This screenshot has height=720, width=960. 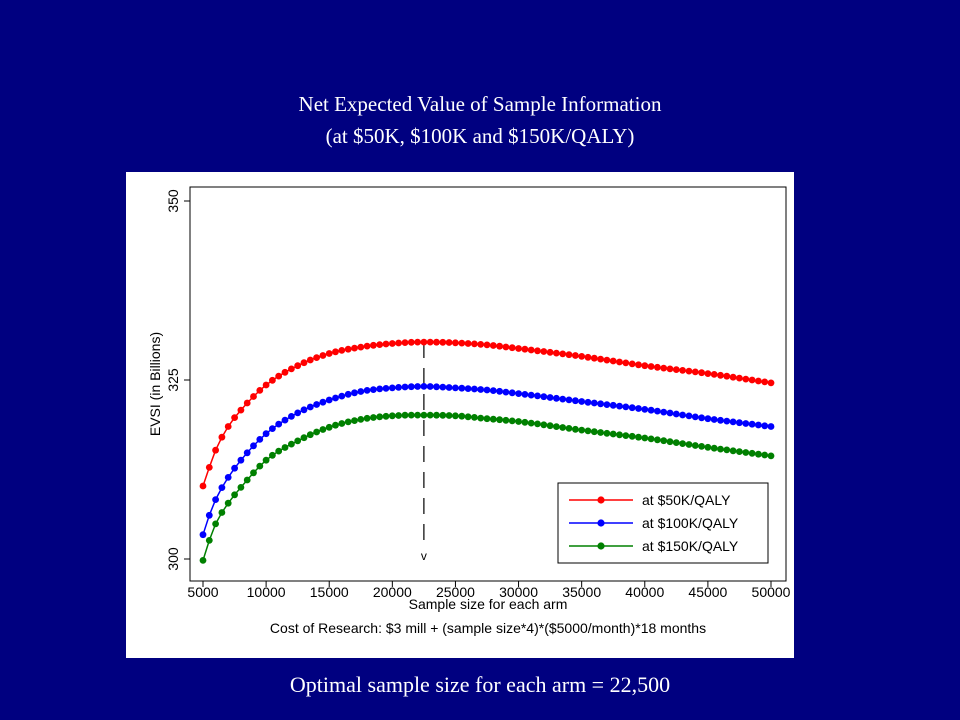 I want to click on x-tick-label: 10000, so click(x=266, y=592).